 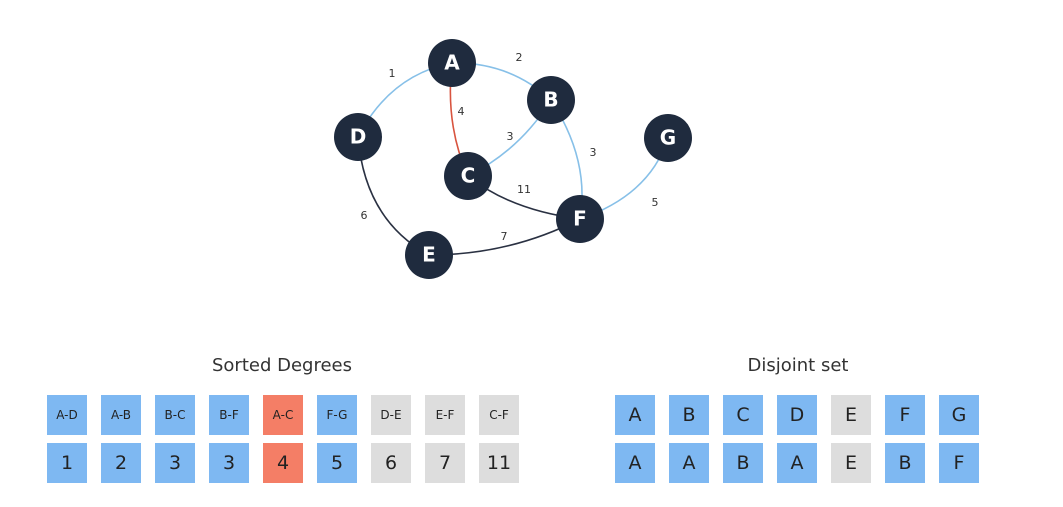 I want to click on edge-weight-b-f: 3, so click(x=593, y=152).